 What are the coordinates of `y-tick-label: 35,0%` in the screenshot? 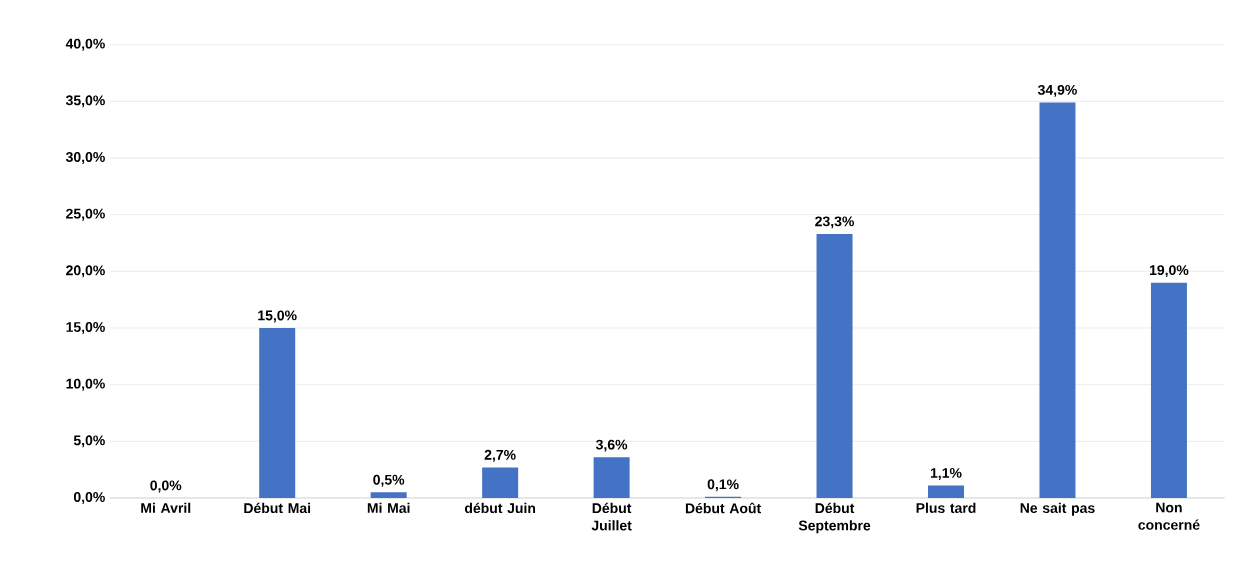 It's located at (85, 101).